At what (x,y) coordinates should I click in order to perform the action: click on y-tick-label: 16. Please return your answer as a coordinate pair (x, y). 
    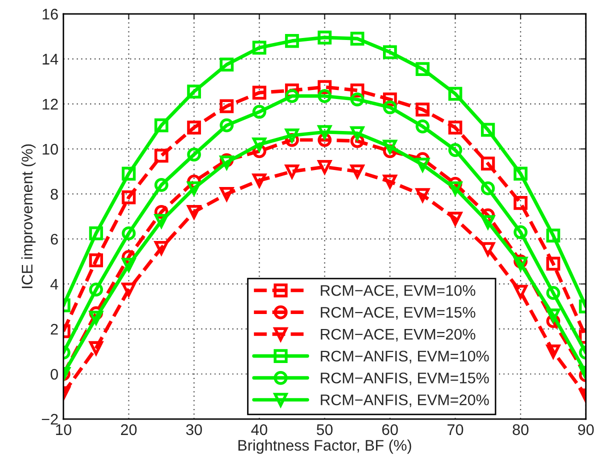
    Looking at the image, I should click on (50, 14).